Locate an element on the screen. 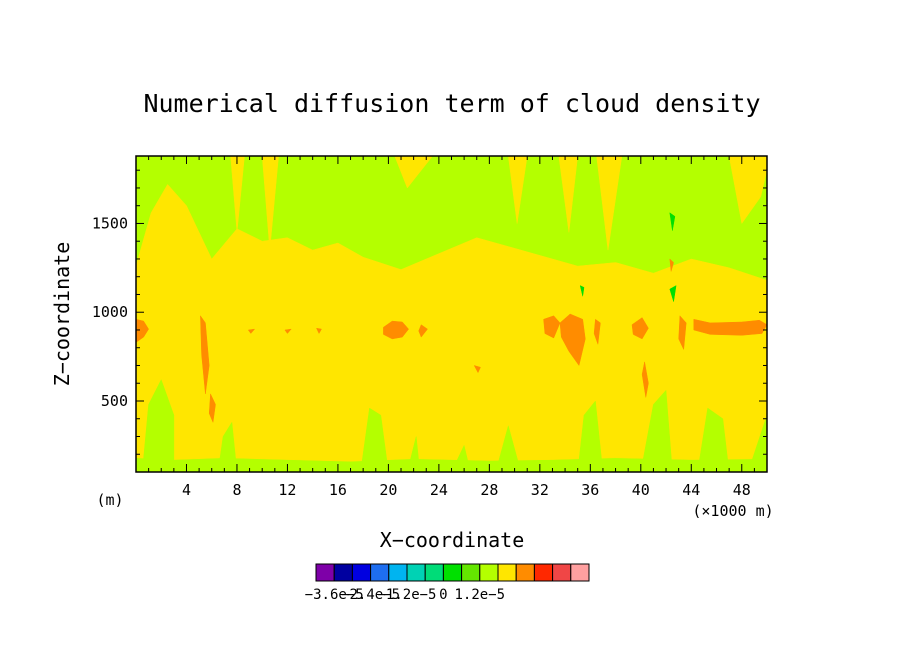  x-tick-label: 4 is located at coordinates (186, 490).